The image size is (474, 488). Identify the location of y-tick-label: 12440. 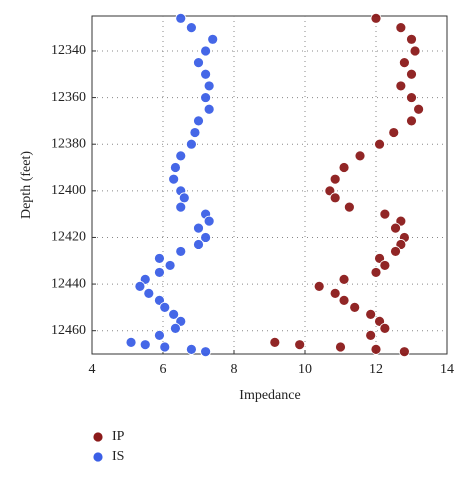
(68, 283).